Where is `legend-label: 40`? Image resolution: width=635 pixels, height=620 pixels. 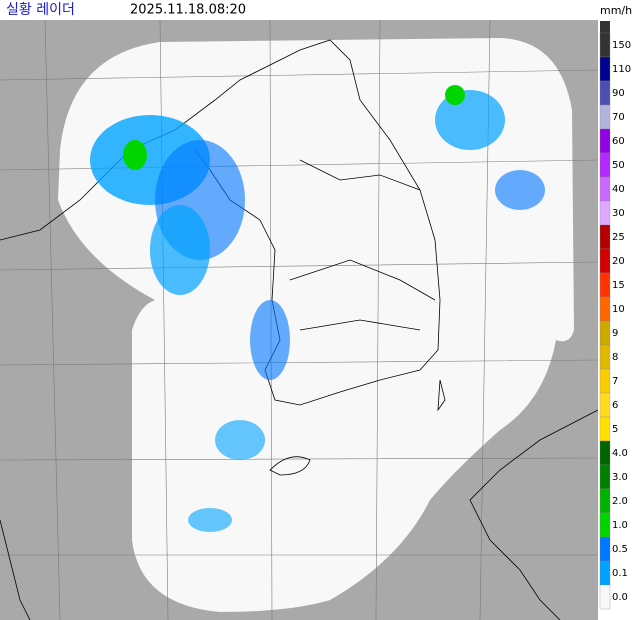 legend-label: 40 is located at coordinates (618, 189).